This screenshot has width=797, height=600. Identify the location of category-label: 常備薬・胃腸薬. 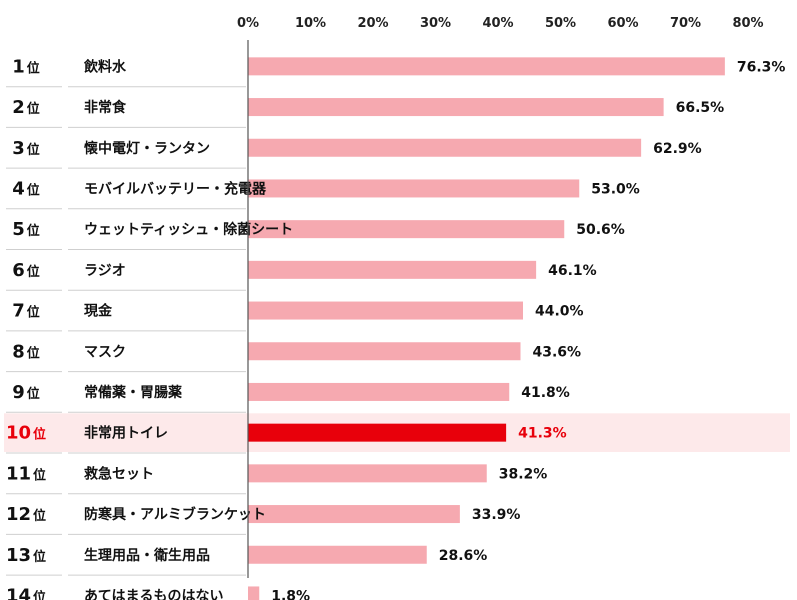
(133, 392).